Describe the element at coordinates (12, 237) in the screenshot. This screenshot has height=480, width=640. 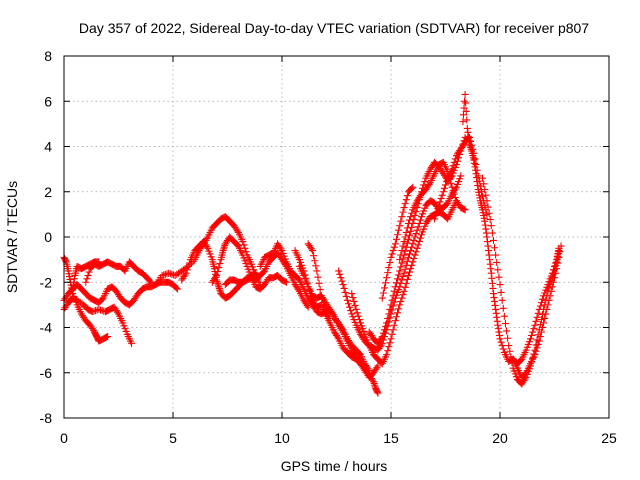
I see `y-axis-label: SDTVAR / TECUs` at that location.